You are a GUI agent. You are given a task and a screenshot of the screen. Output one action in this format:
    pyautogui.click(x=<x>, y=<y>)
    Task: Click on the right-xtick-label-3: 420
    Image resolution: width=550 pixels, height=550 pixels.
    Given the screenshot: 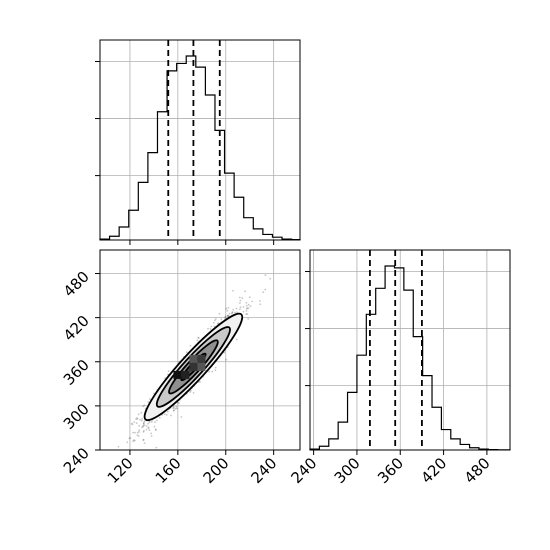 What is the action you would take?
    pyautogui.click(x=433, y=470)
    